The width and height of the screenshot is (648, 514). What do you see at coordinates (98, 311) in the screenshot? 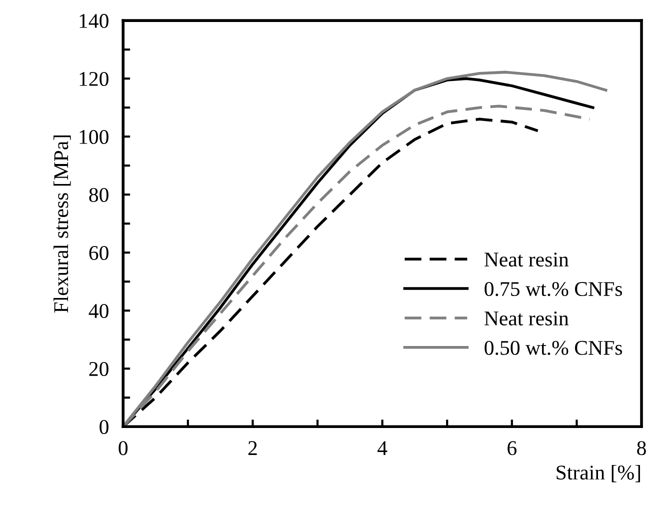
I see `y-tick-label: 40` at bounding box center [98, 311].